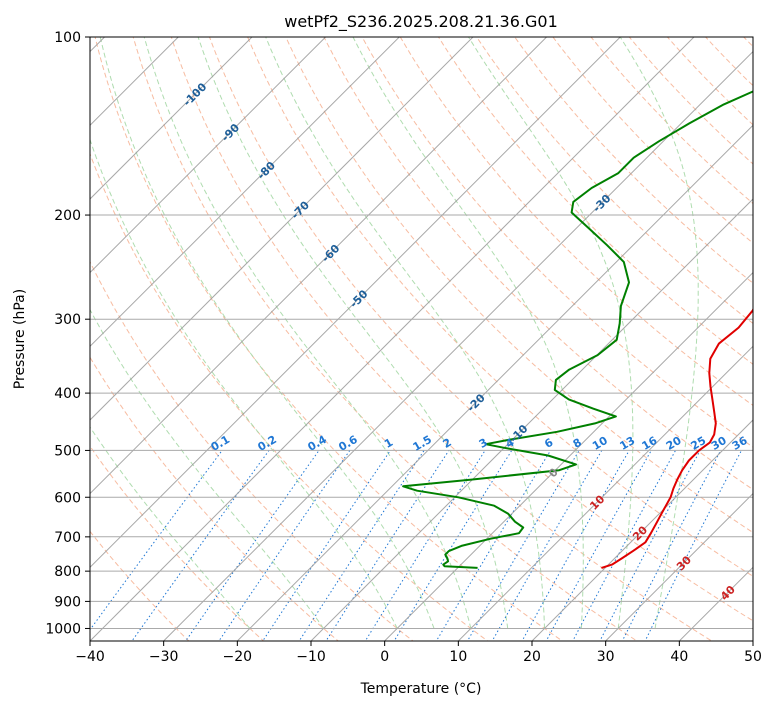  What do you see at coordinates (266, 170) in the screenshot?
I see `isotherm-label: -80` at bounding box center [266, 170].